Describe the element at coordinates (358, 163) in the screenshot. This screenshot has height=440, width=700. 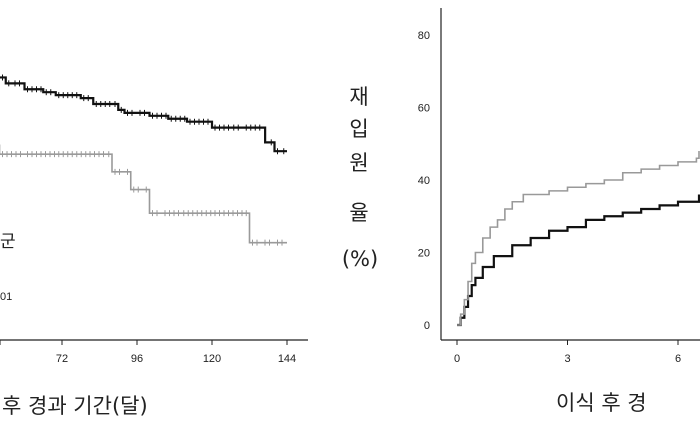
I see `right-y-title-char: 원` at that location.